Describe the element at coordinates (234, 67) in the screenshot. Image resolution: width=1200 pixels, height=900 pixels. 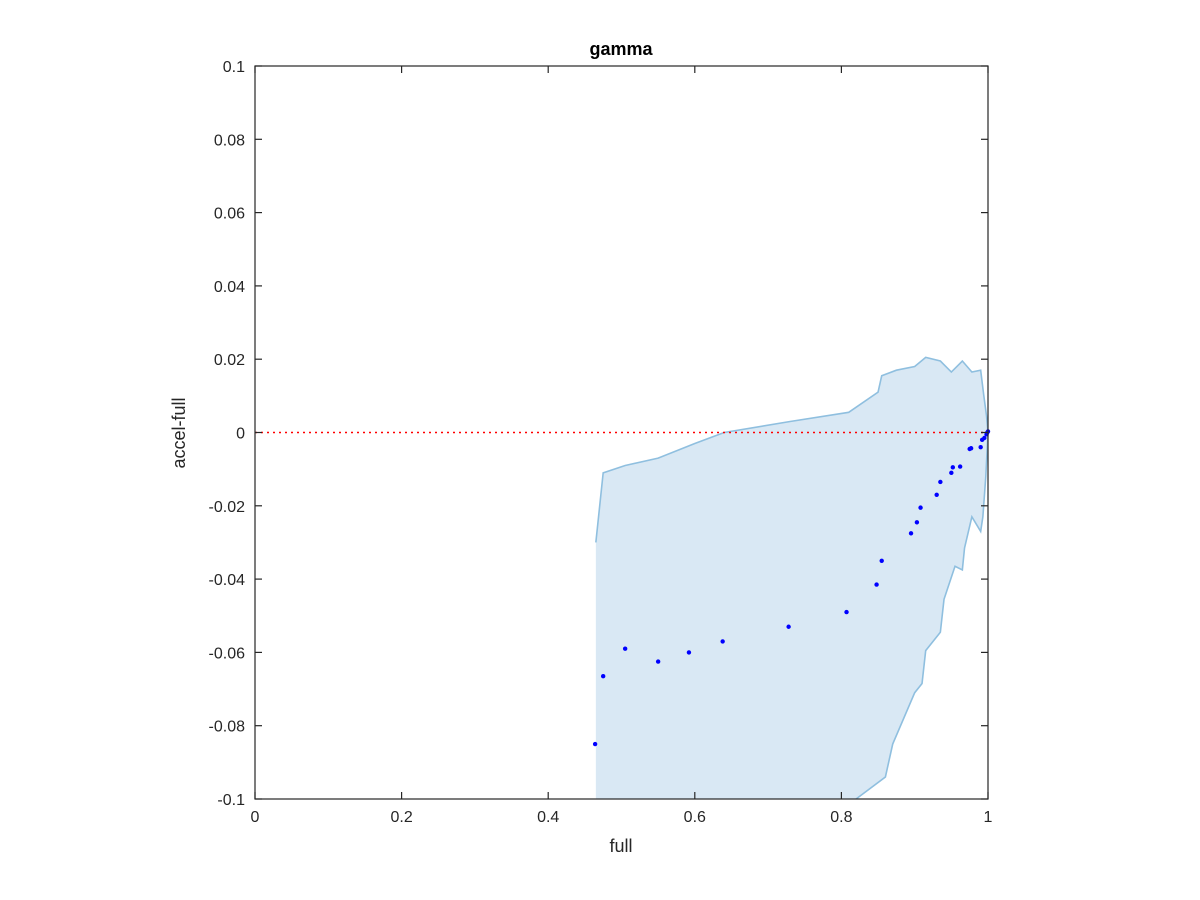
I see `y-tick-label: 0.1` at that location.